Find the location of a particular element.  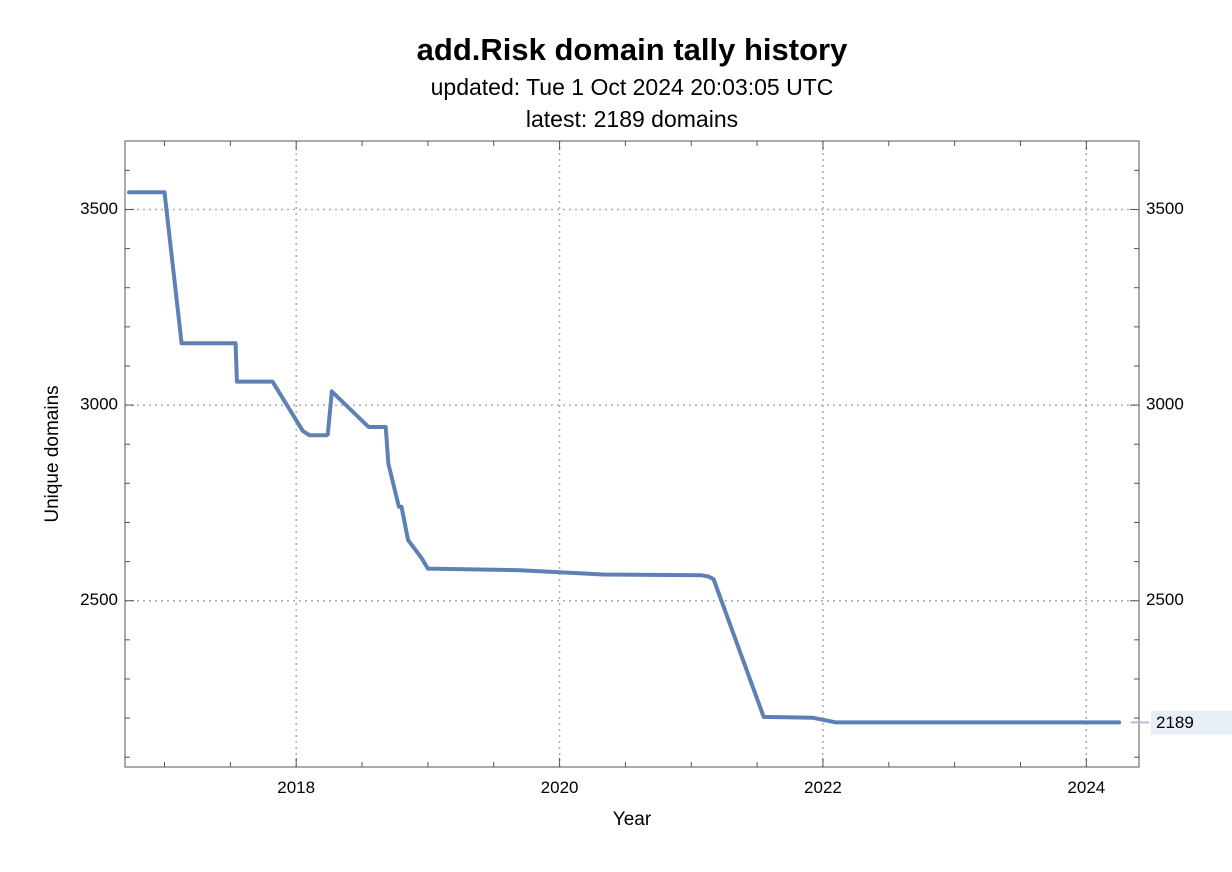

y-tick-label-right: 3500 is located at coordinates (1165, 208).